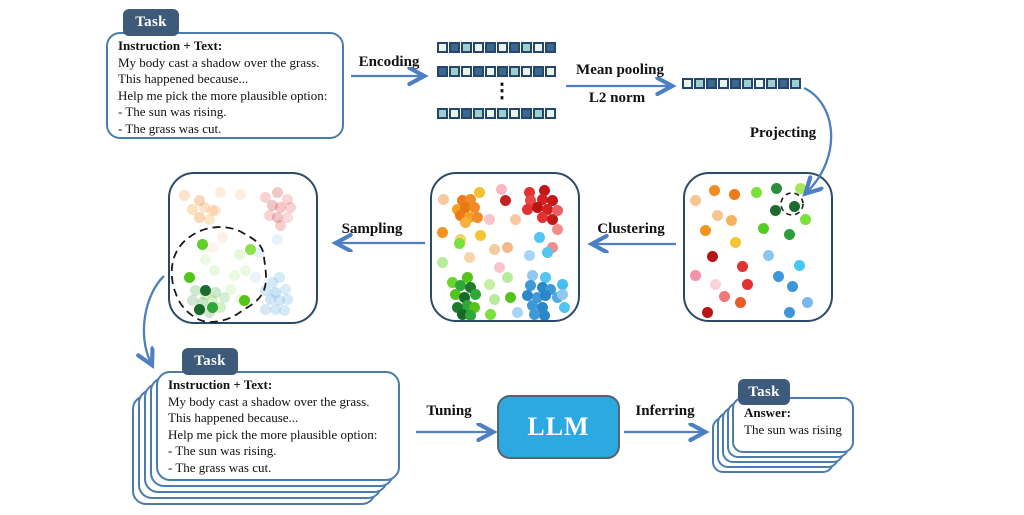 This screenshot has width=1024, height=515. Describe the element at coordinates (502, 91) in the screenshot. I see `vector-ellipsis: ⋮` at that location.